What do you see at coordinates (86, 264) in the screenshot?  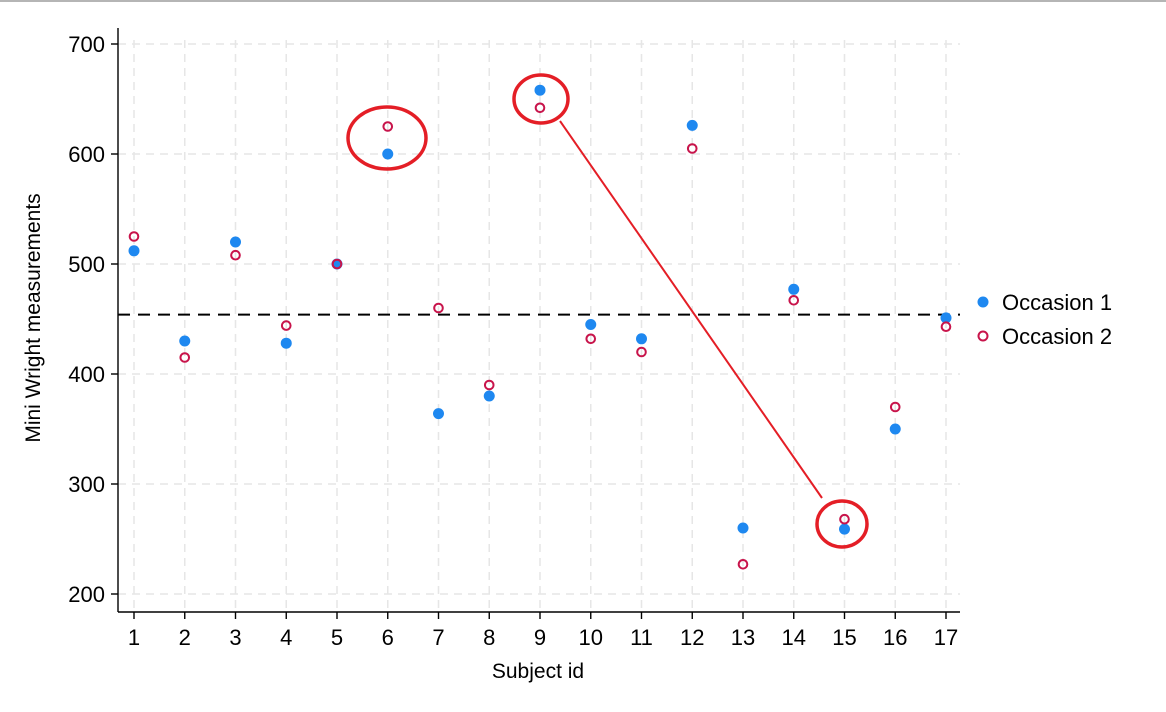 I see `y-tick-label: 500` at bounding box center [86, 264].